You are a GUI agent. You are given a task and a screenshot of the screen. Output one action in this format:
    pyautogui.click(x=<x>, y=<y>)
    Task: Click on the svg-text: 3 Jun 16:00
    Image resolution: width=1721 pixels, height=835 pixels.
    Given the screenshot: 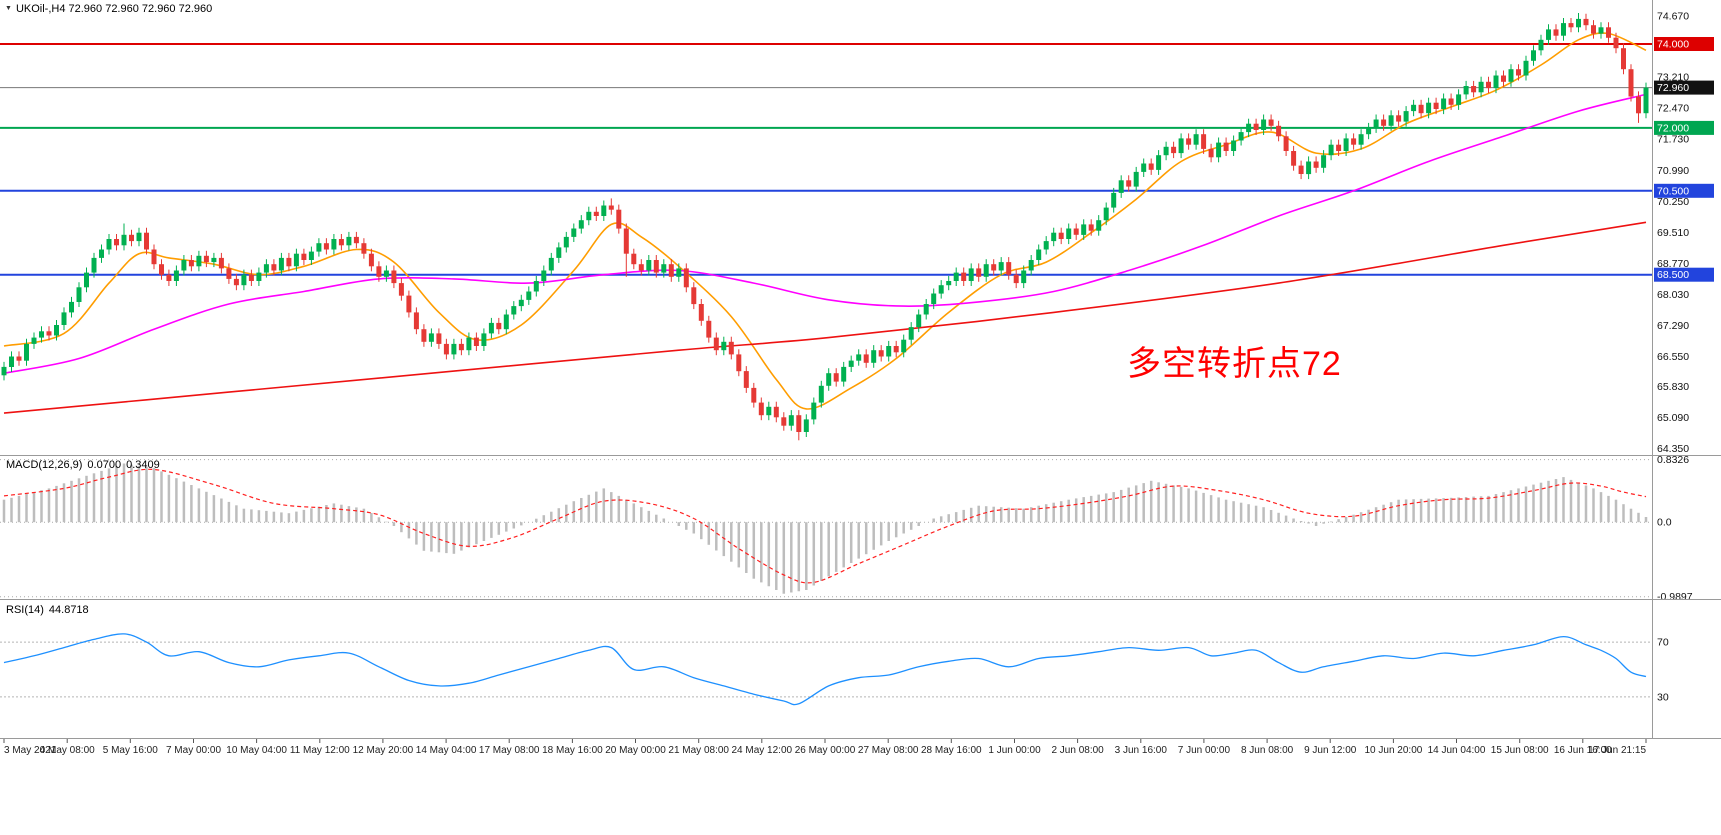 What is the action you would take?
    pyautogui.click(x=1141, y=750)
    